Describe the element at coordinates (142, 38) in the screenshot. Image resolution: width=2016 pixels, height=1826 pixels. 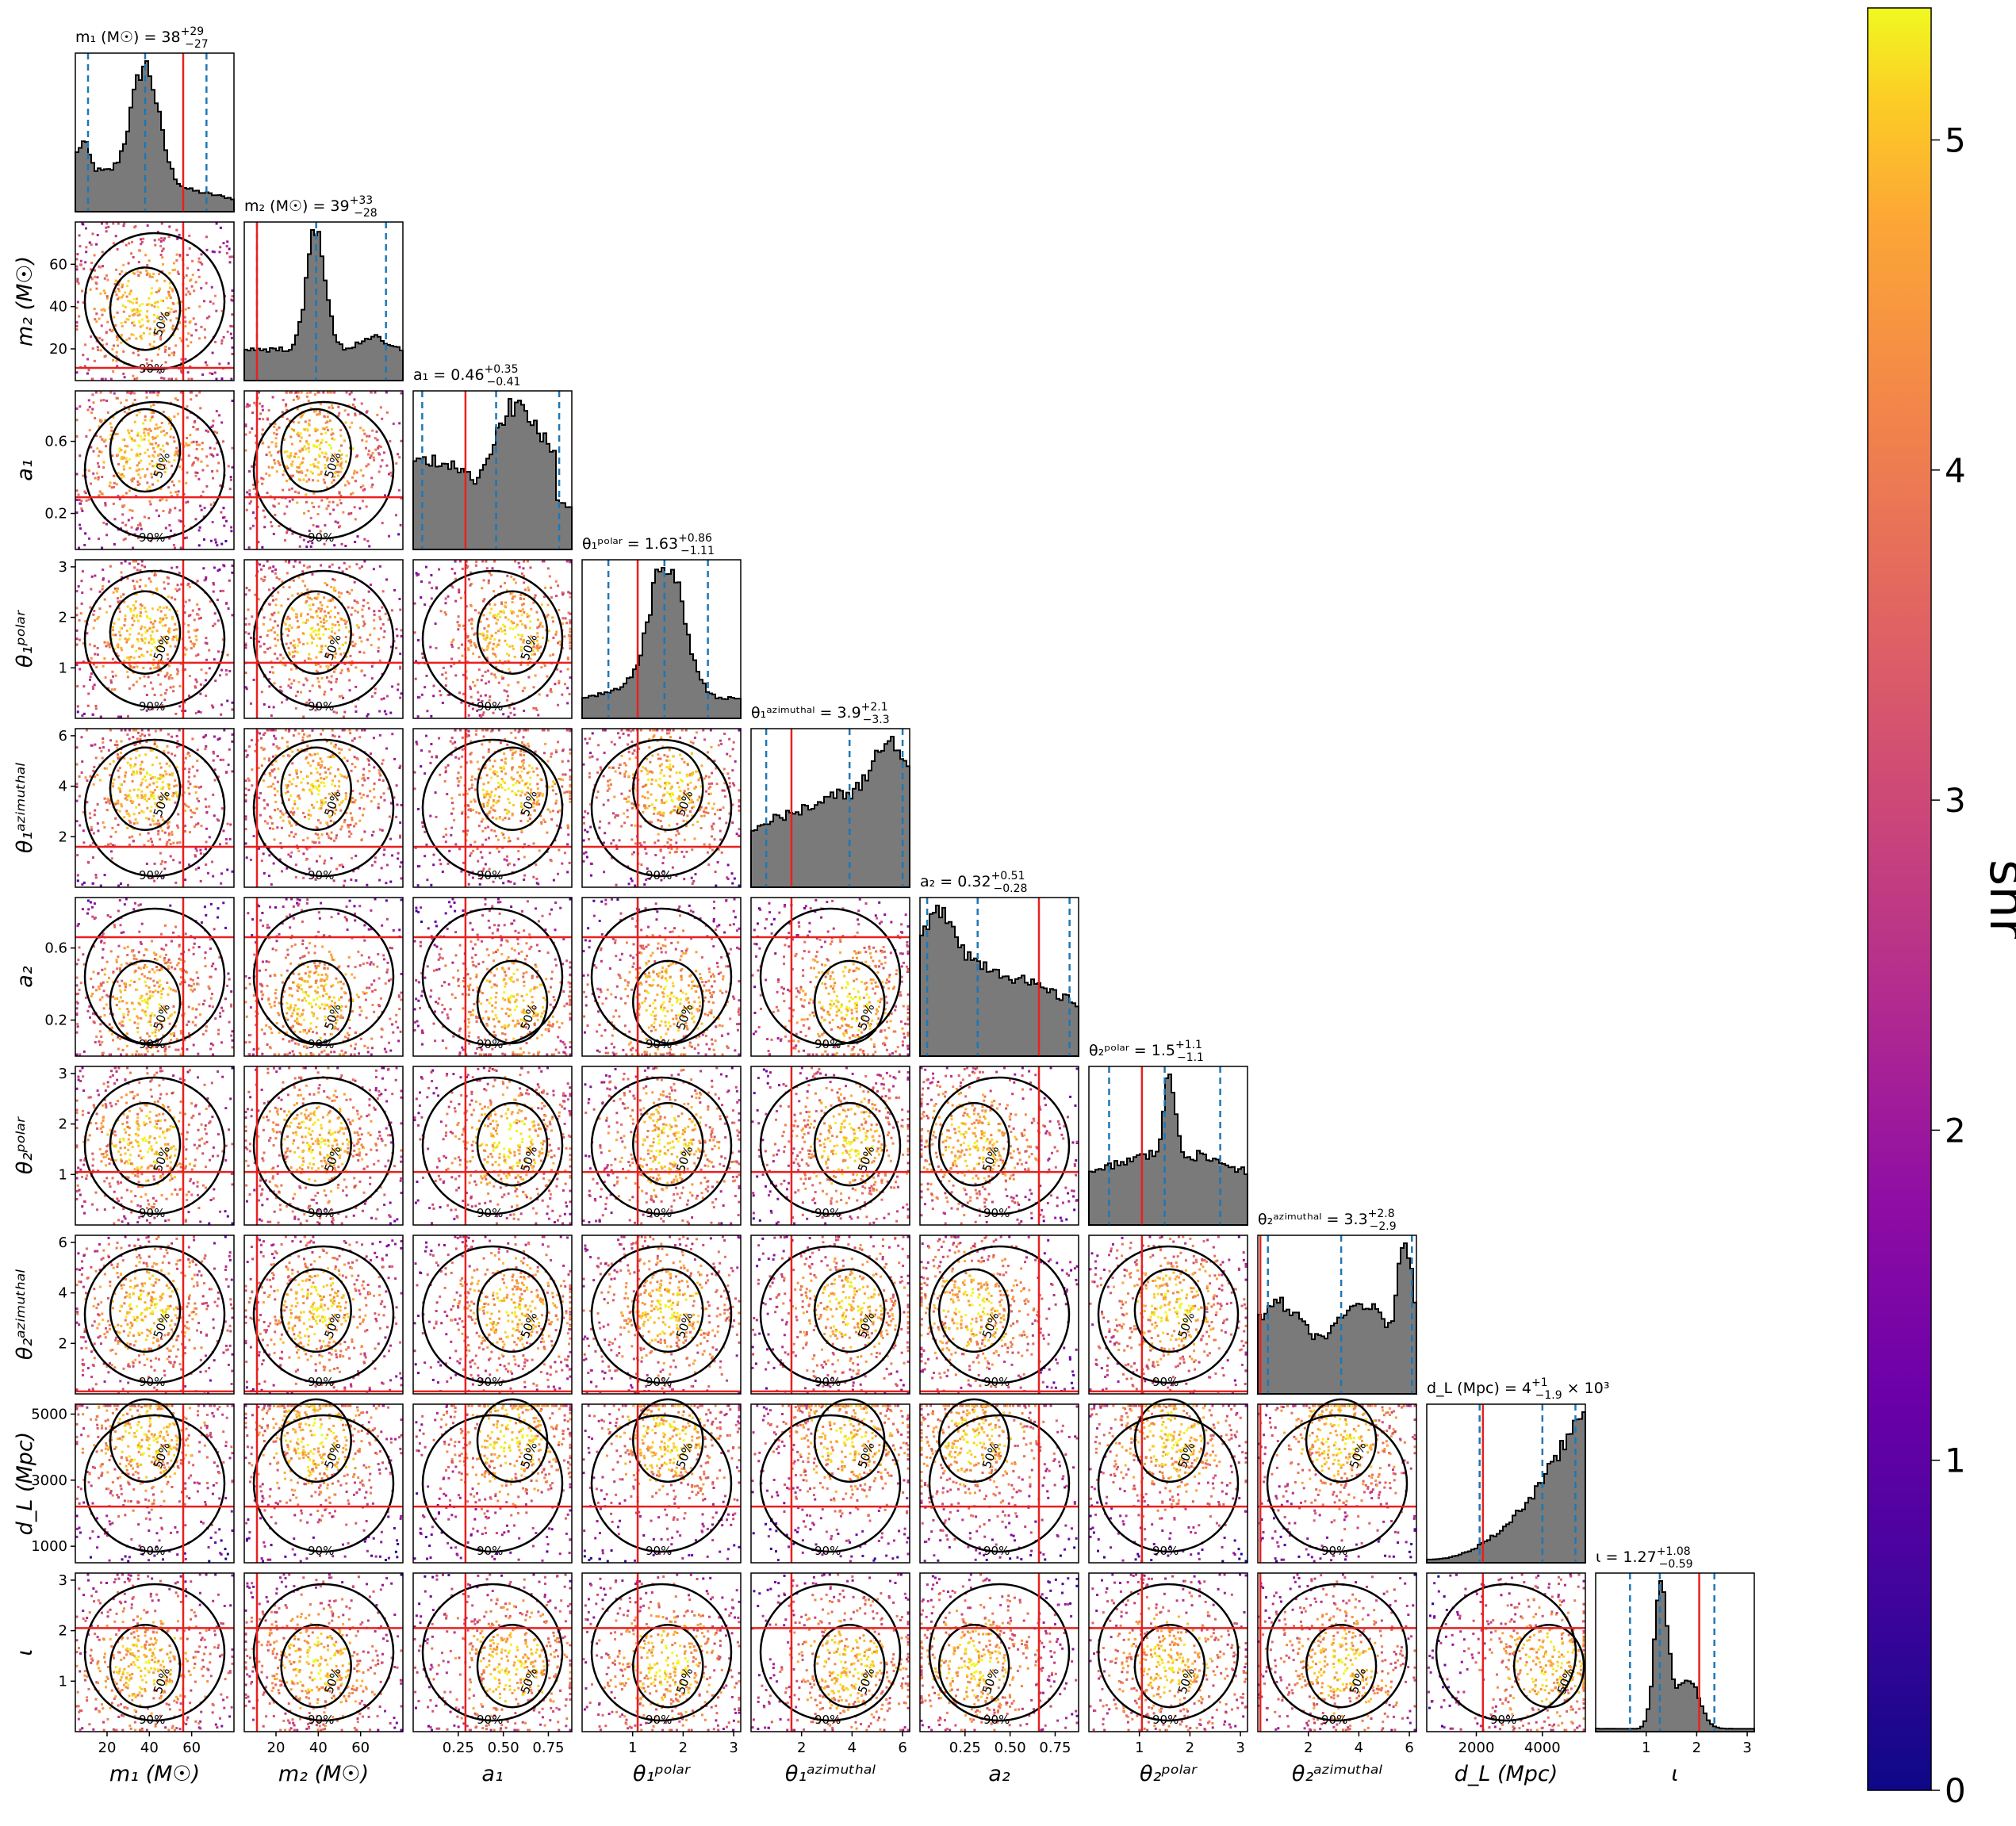
I see `panel-title: m₁ (M☉) = 38+29 −27` at that location.